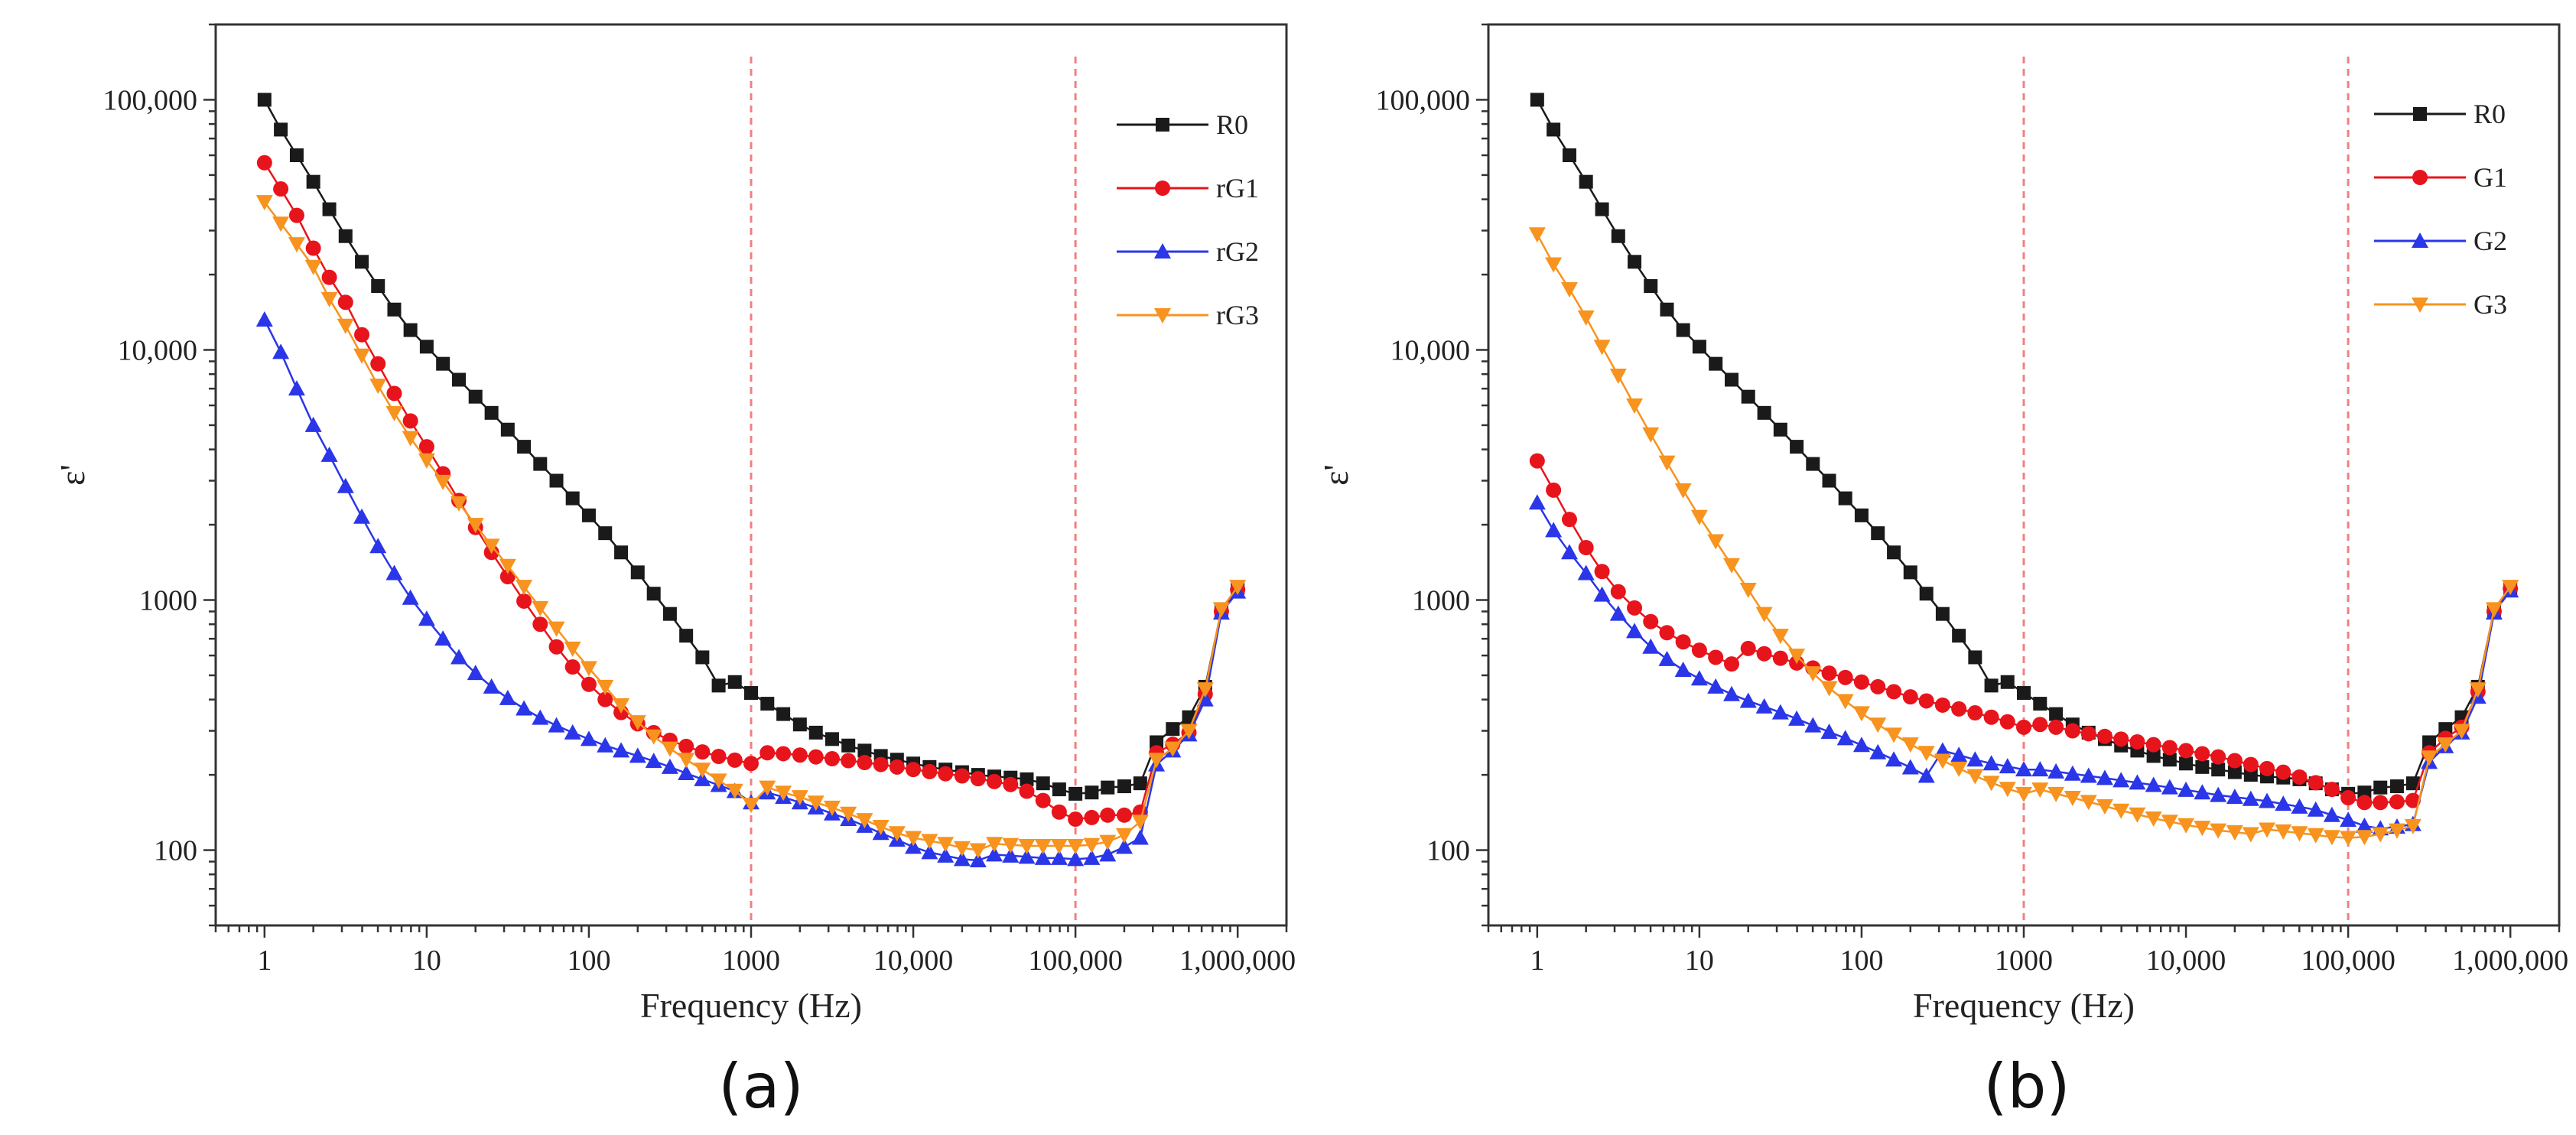 This screenshot has width=2576, height=1135. I want to click on x-tick-label: 10, so click(426, 961).